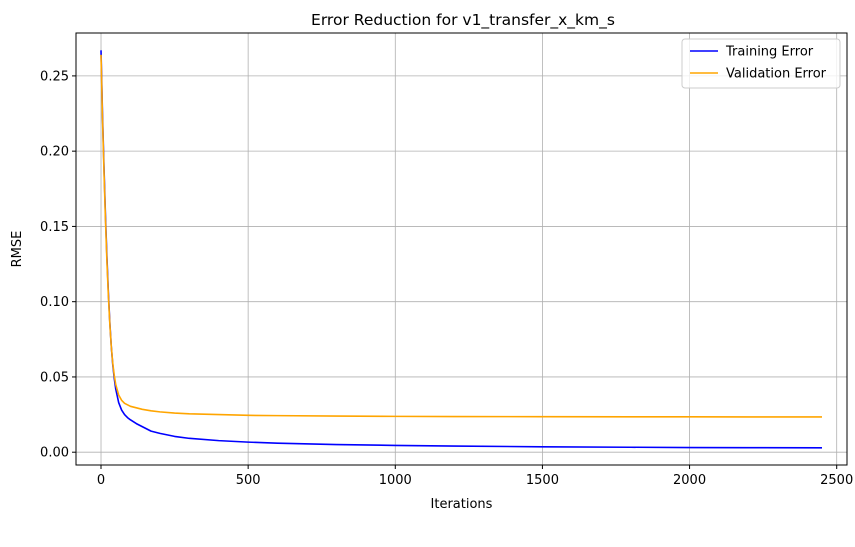 This screenshot has width=855, height=547. Describe the element at coordinates (54, 377) in the screenshot. I see `y-tick-label: 0.05` at that location.